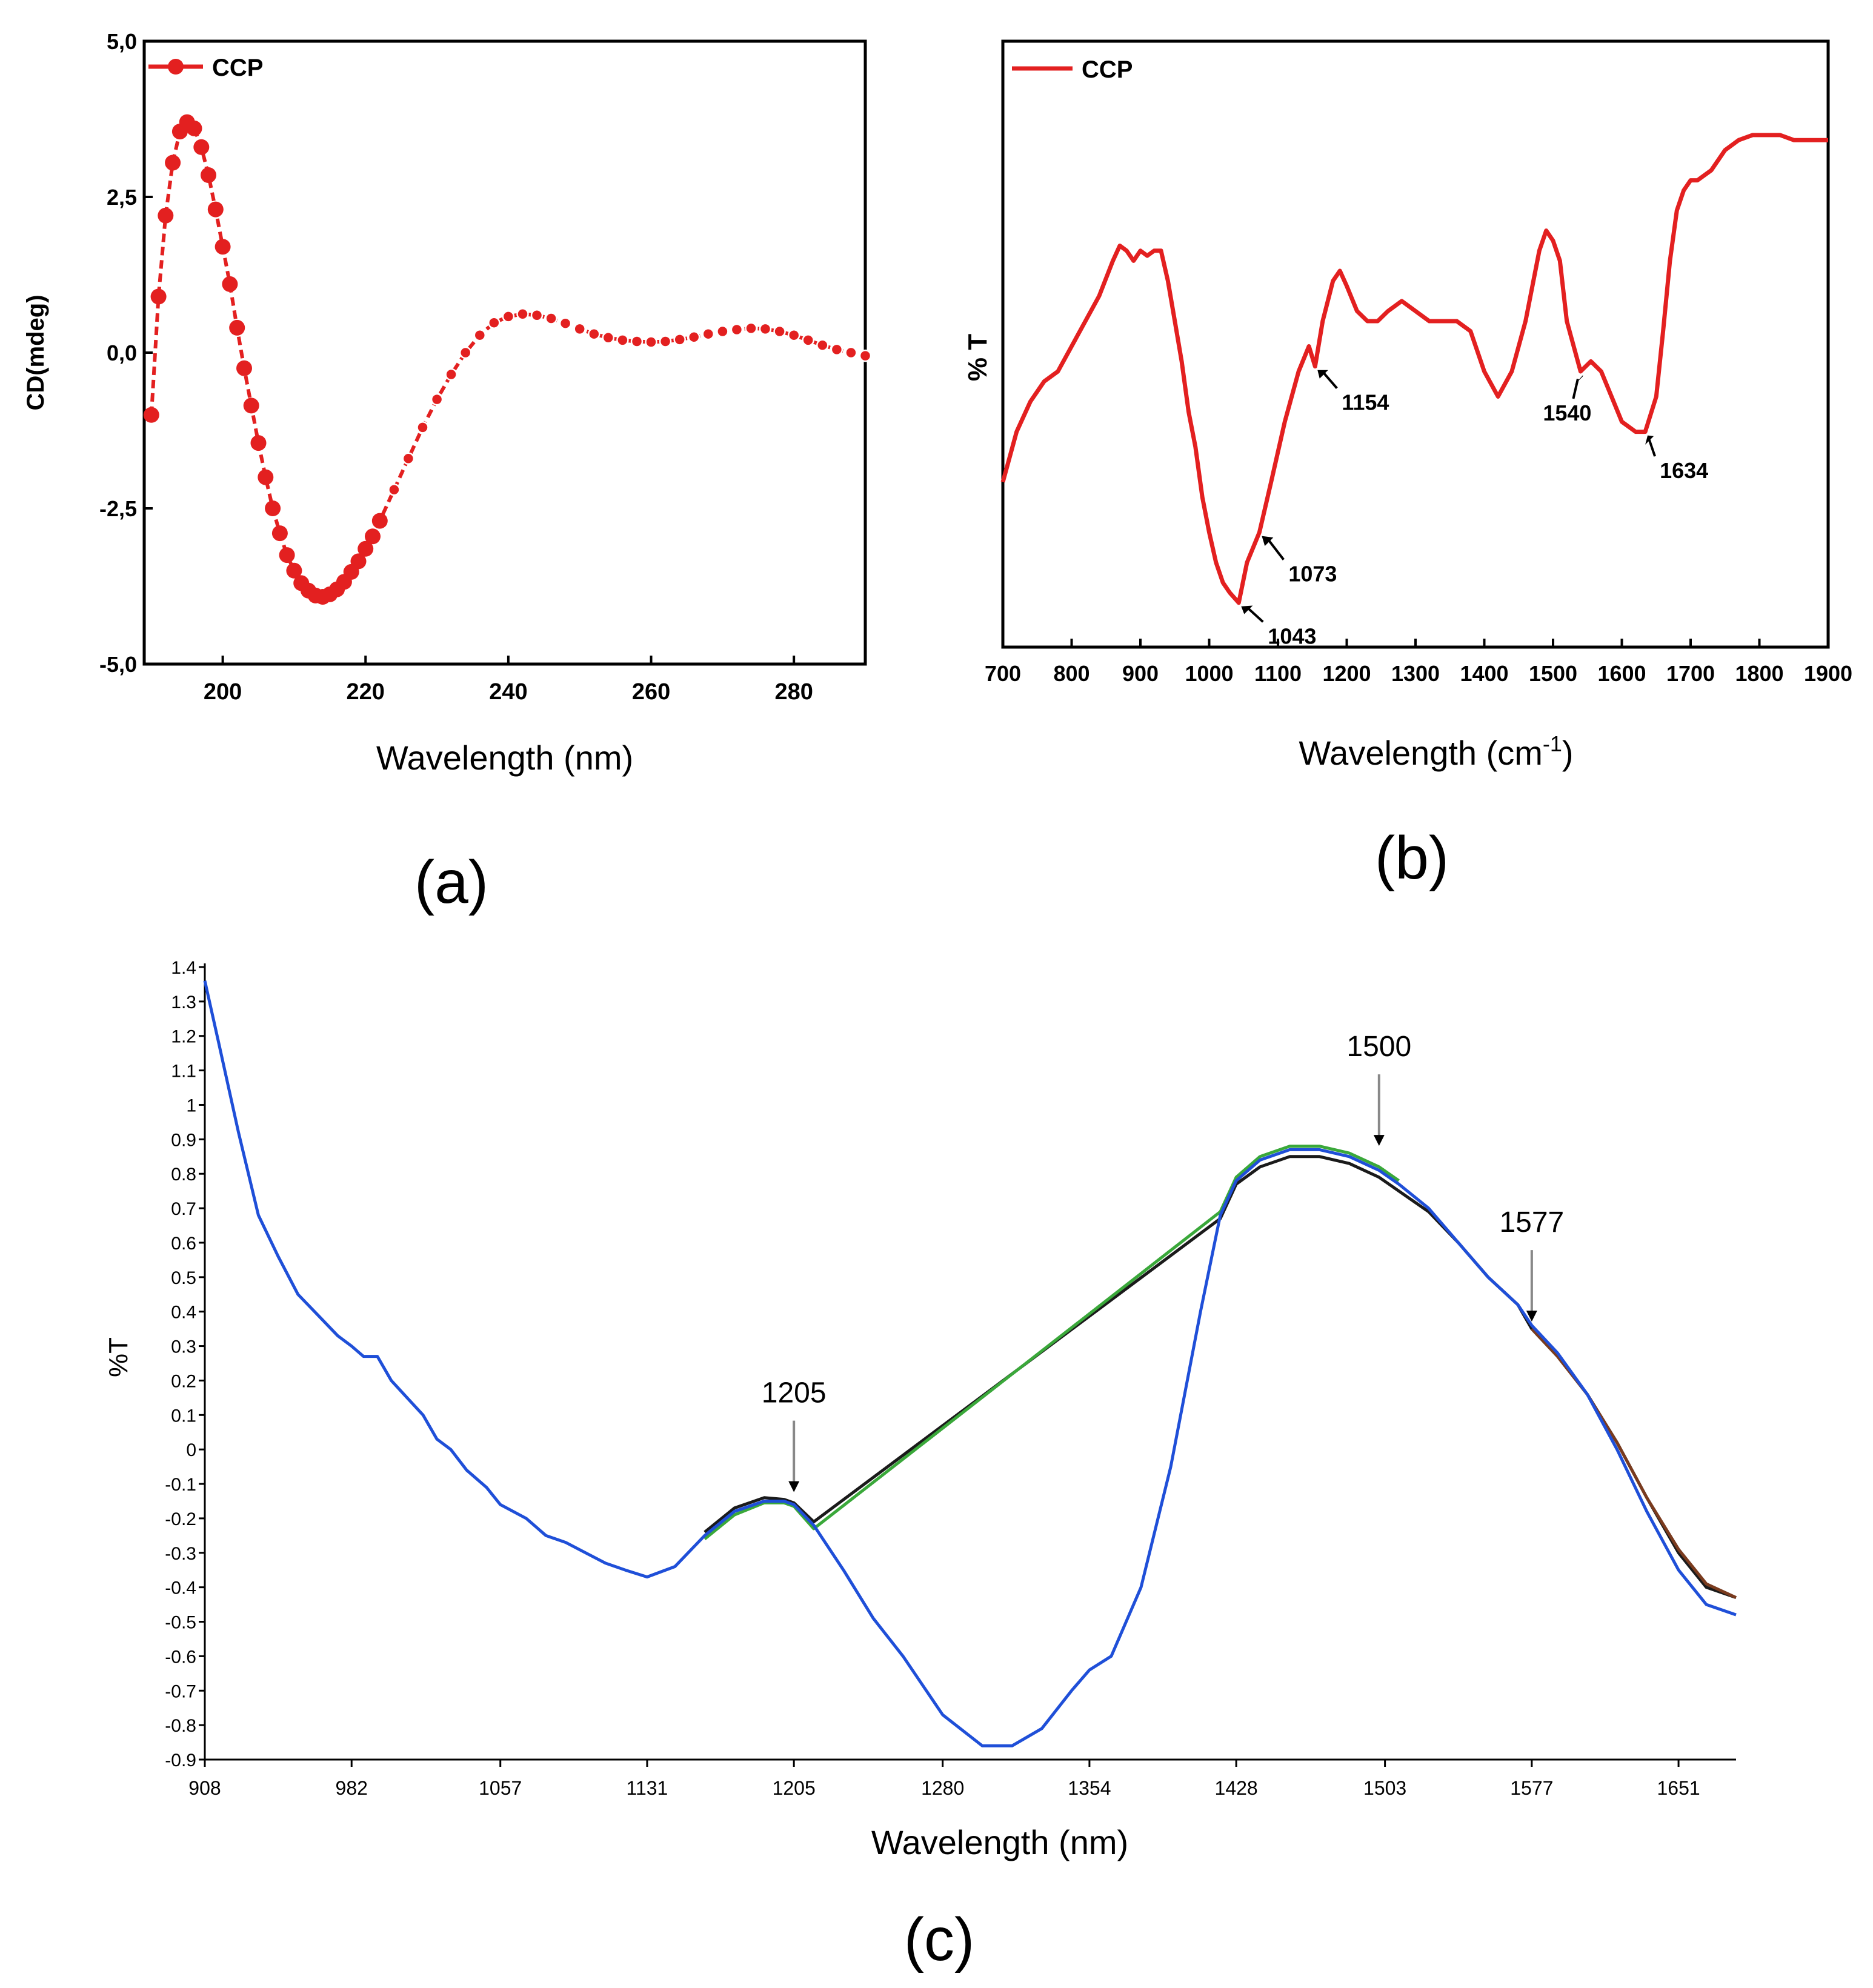  I want to click on x-tick-label-b: 1600, so click(1621, 673).